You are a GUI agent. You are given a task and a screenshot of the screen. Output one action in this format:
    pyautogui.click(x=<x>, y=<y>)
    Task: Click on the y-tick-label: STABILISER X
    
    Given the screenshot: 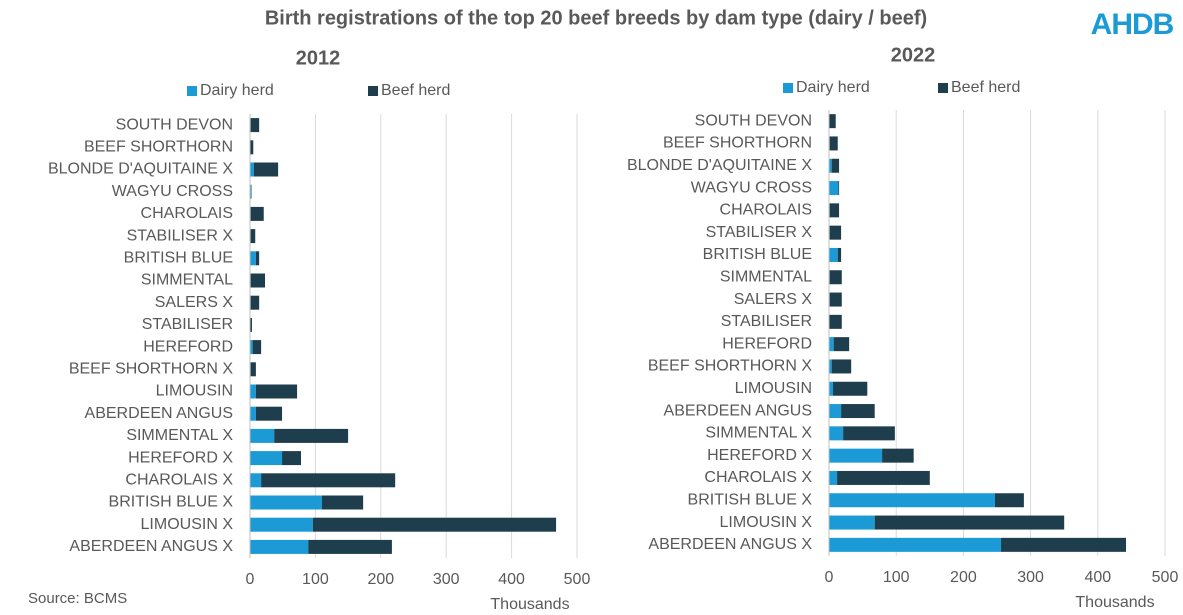 What is the action you would take?
    pyautogui.click(x=180, y=235)
    